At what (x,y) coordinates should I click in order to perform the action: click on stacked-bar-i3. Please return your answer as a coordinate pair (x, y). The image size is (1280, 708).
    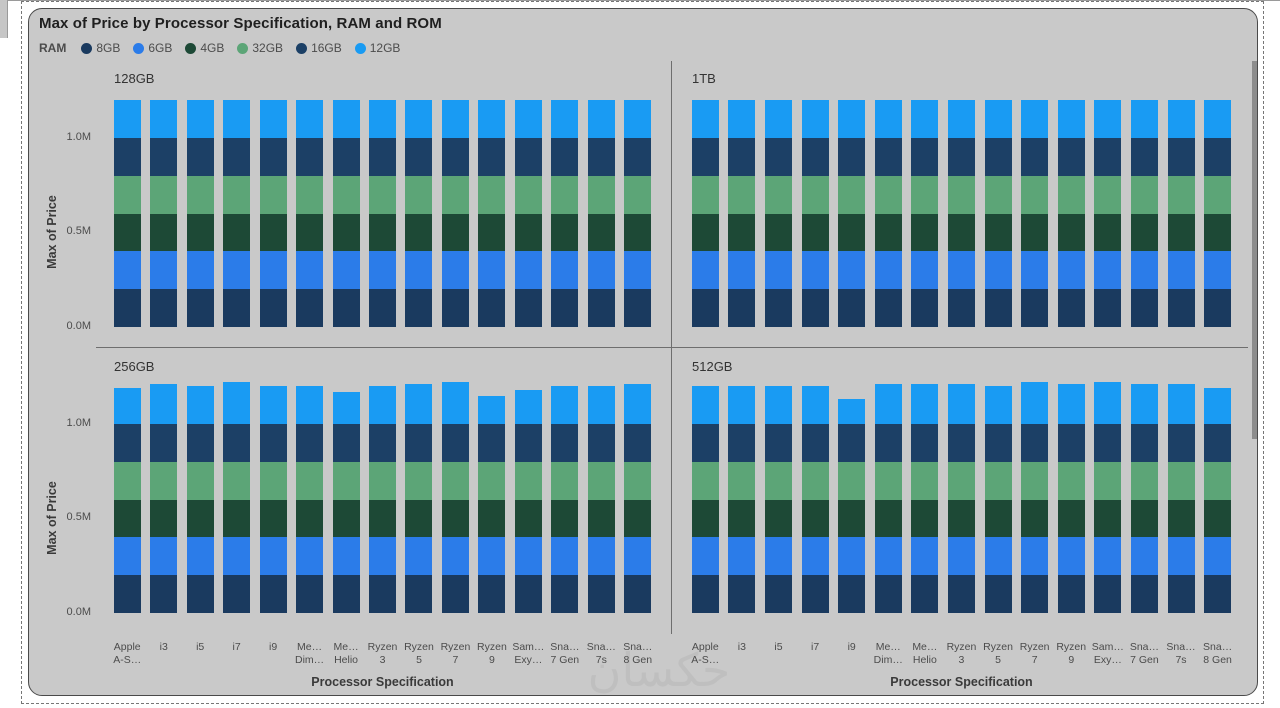
    Looking at the image, I should click on (164, 498).